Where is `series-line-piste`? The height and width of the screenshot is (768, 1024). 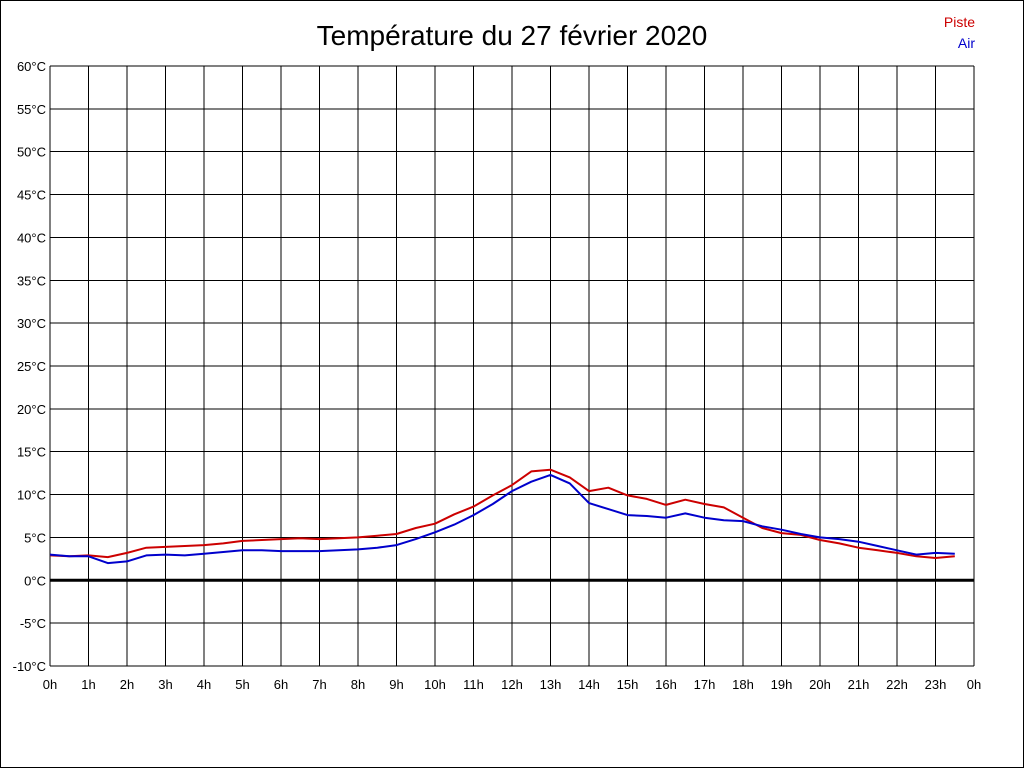 series-line-piste is located at coordinates (502, 513).